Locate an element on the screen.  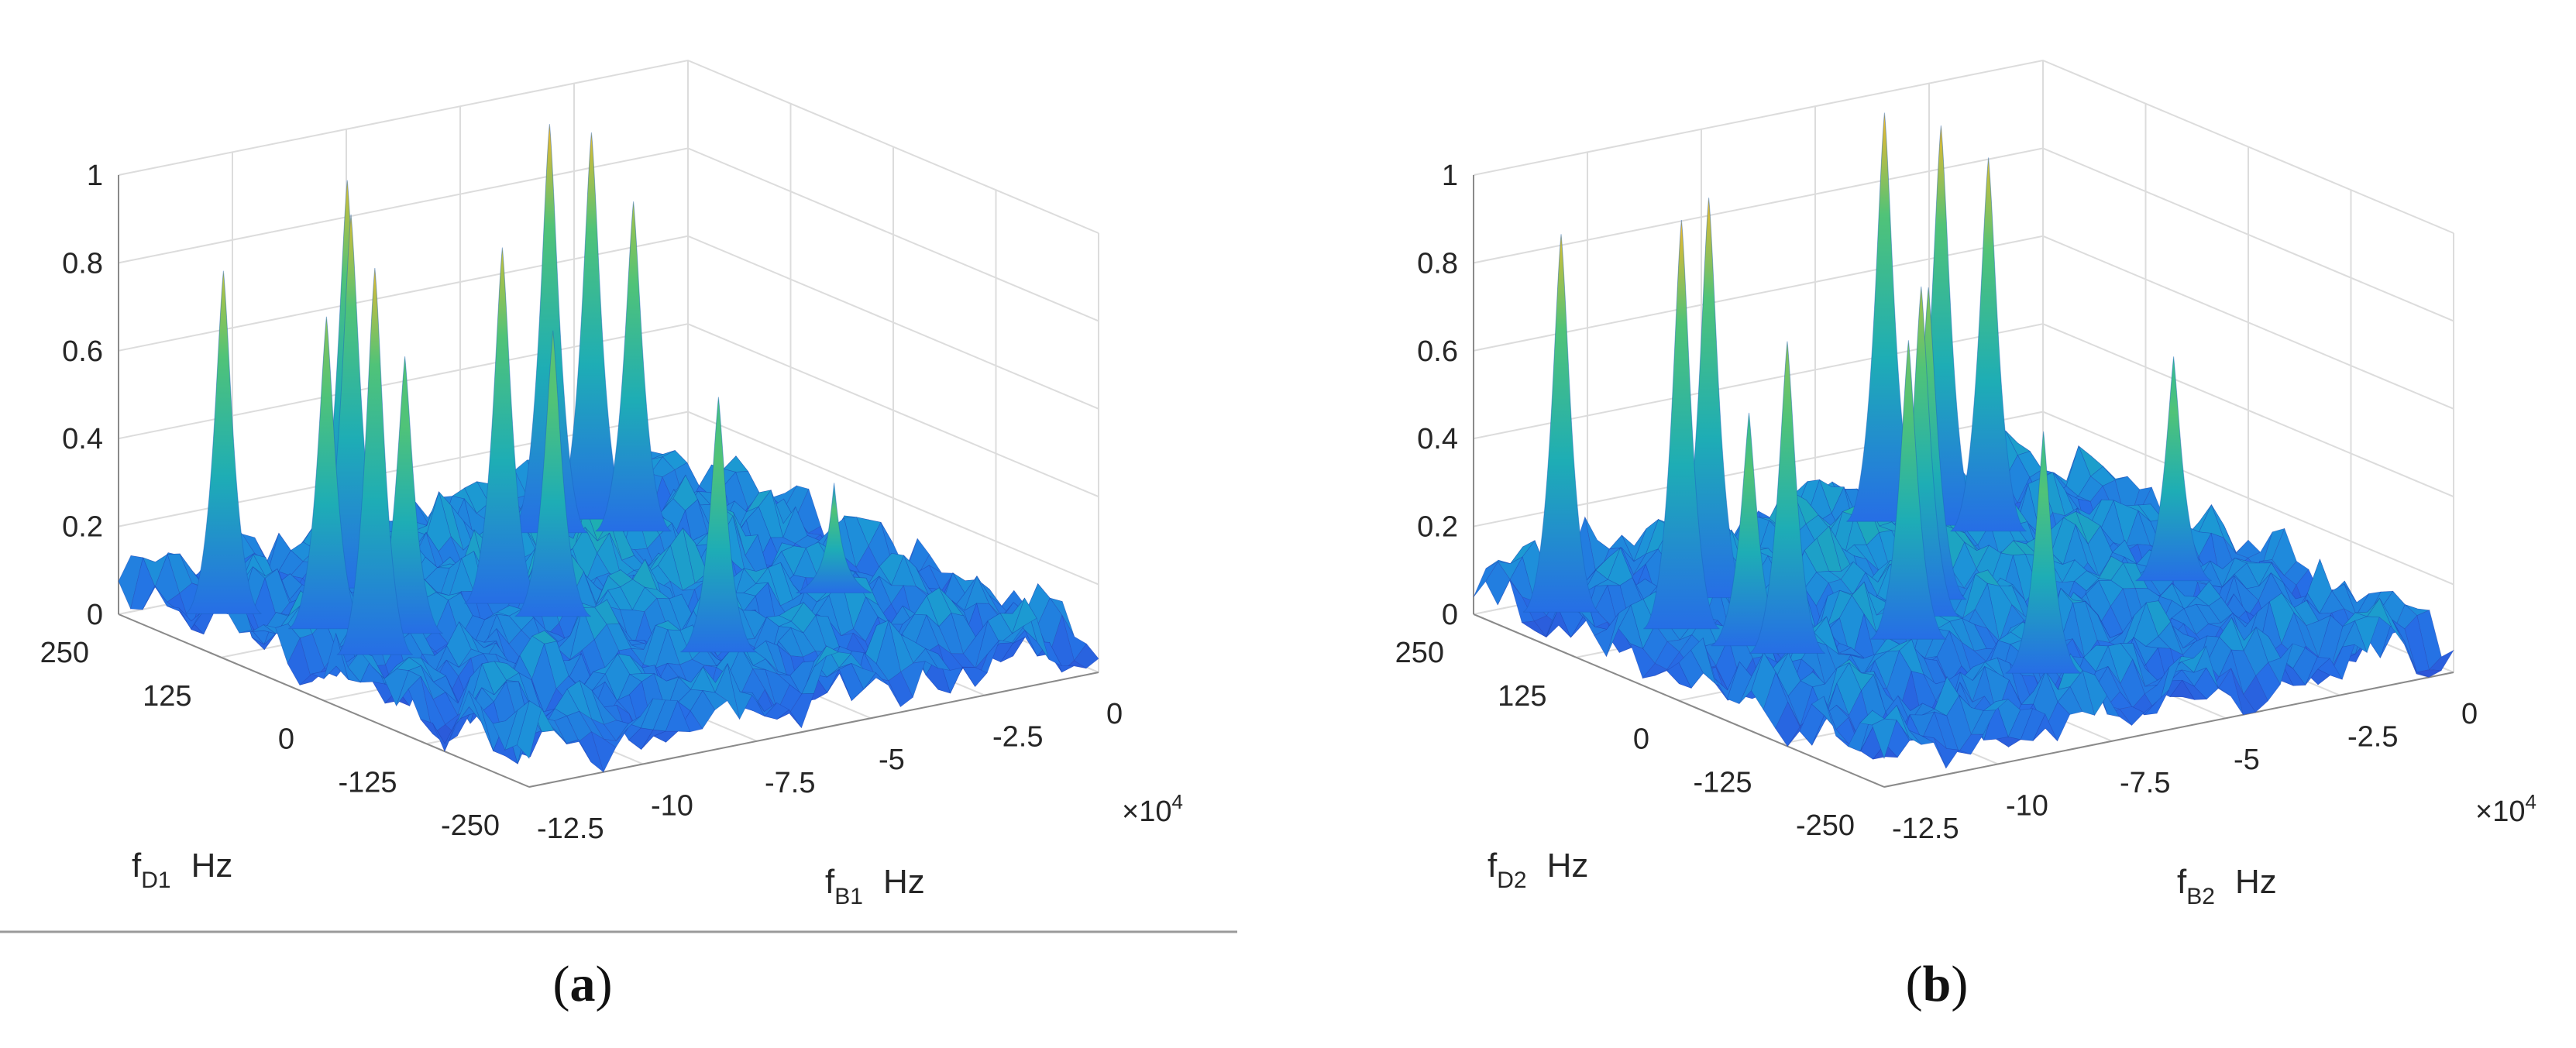
x-axis-label-b: fB2 Hz is located at coordinates (2227, 886).